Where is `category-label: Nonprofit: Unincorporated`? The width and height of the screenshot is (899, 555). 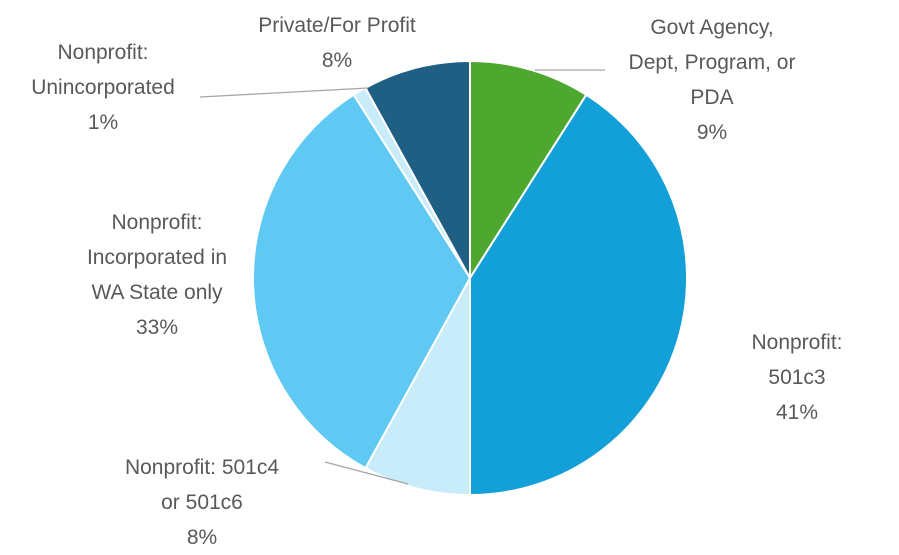
category-label: Nonprofit: Unincorporated is located at coordinates (103, 70).